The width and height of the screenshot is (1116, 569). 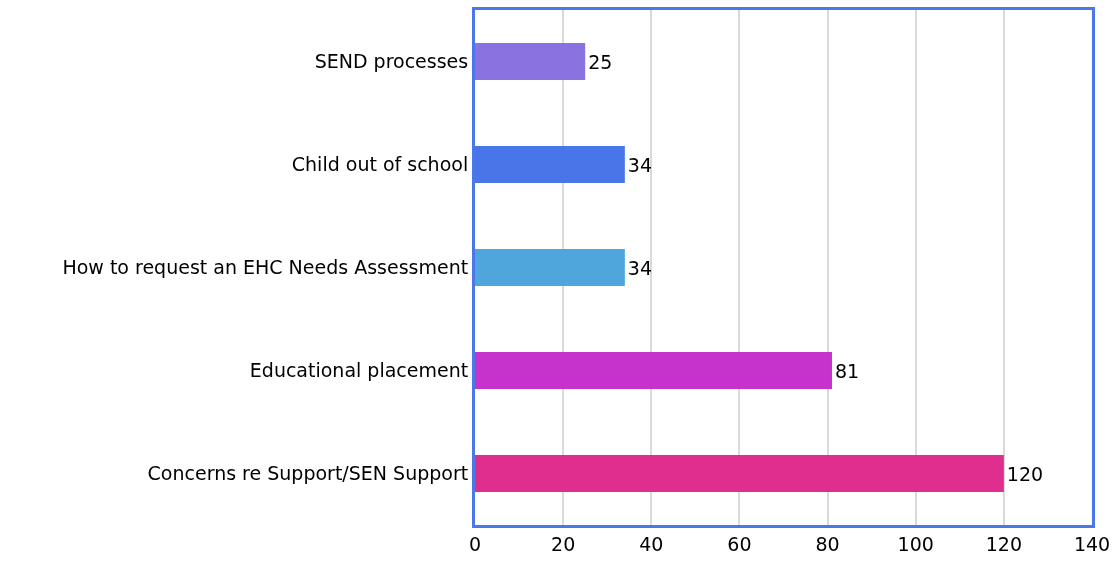 I want to click on x-tick-label: 60, so click(x=739, y=543).